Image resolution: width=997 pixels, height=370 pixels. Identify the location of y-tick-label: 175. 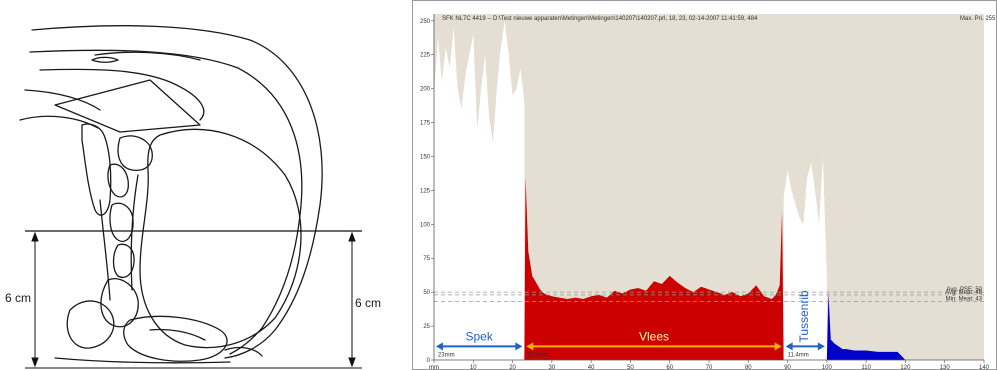
(425, 124).